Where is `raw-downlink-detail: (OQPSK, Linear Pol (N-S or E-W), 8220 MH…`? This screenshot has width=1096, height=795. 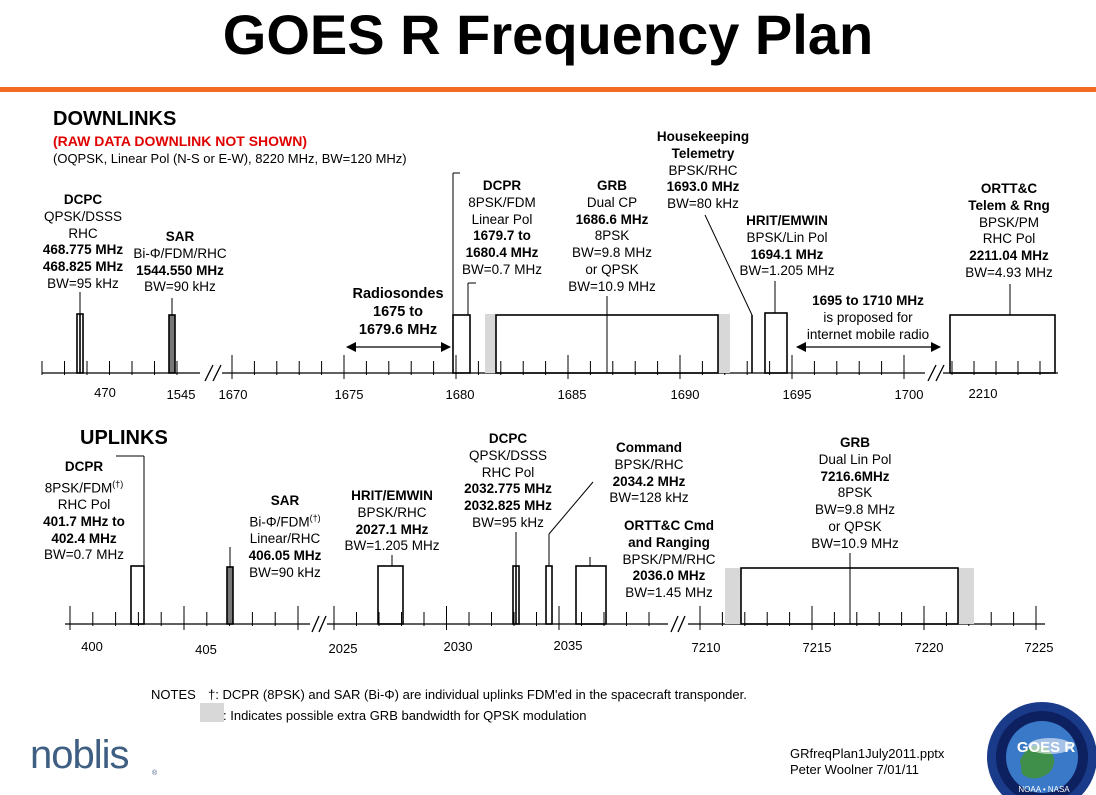 raw-downlink-detail: (OQPSK, Linear Pol (N-S or E-W), 8220 MH… is located at coordinates (230, 158).